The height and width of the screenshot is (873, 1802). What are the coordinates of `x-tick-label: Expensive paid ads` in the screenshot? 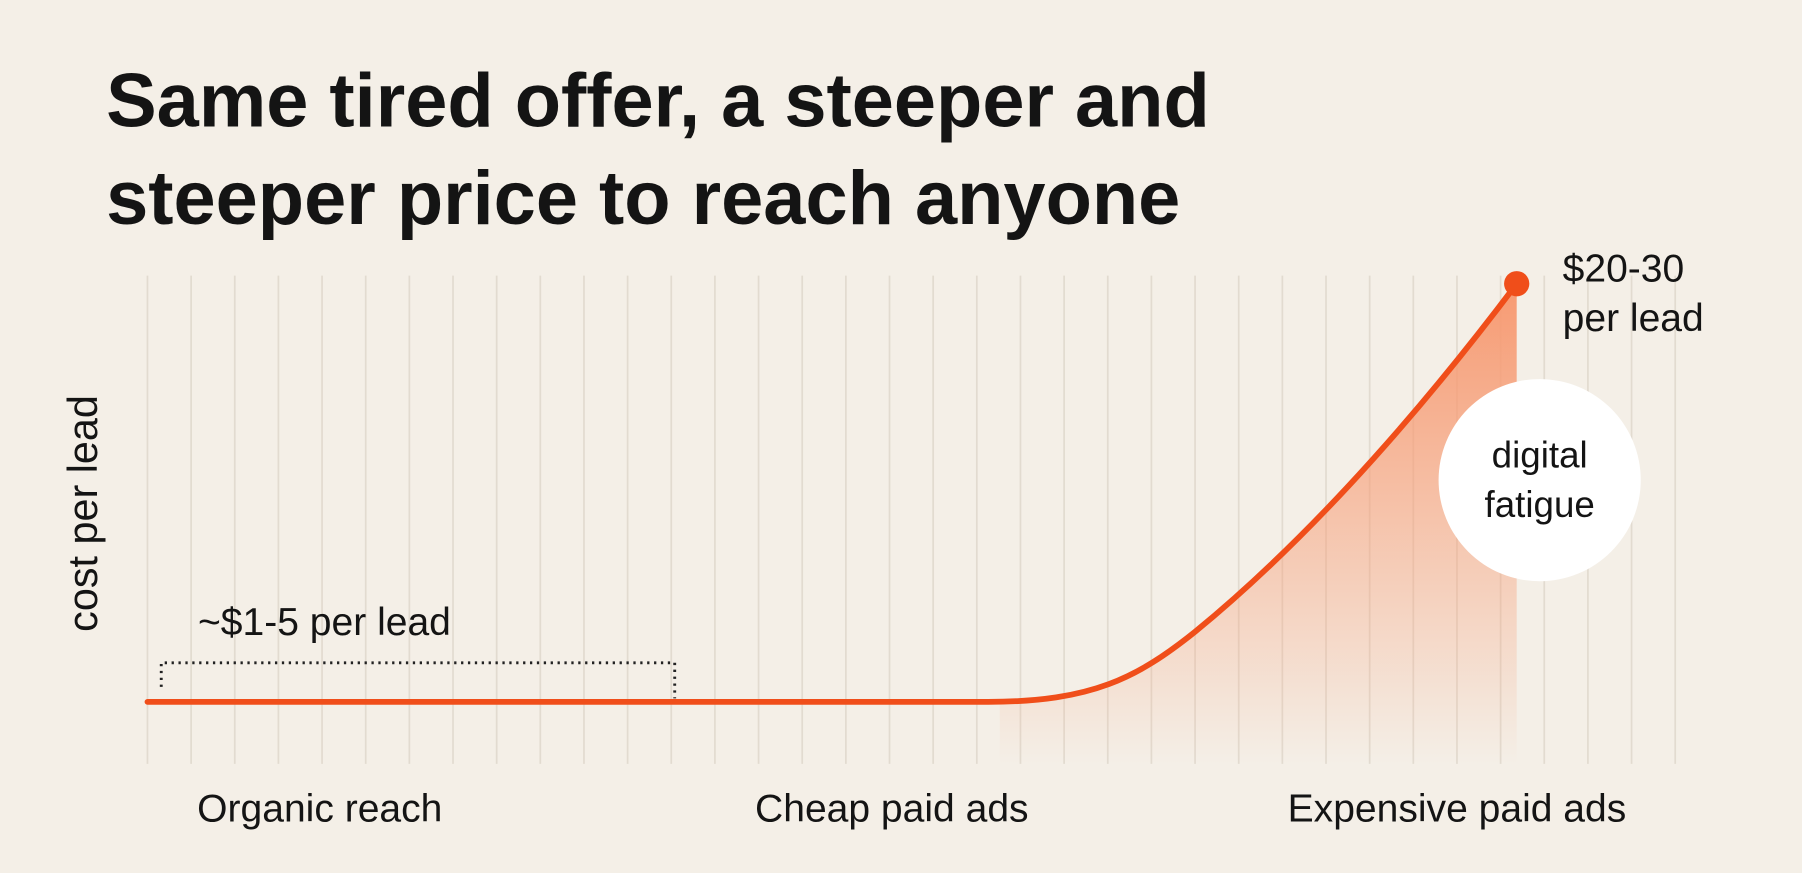 It's located at (1457, 808).